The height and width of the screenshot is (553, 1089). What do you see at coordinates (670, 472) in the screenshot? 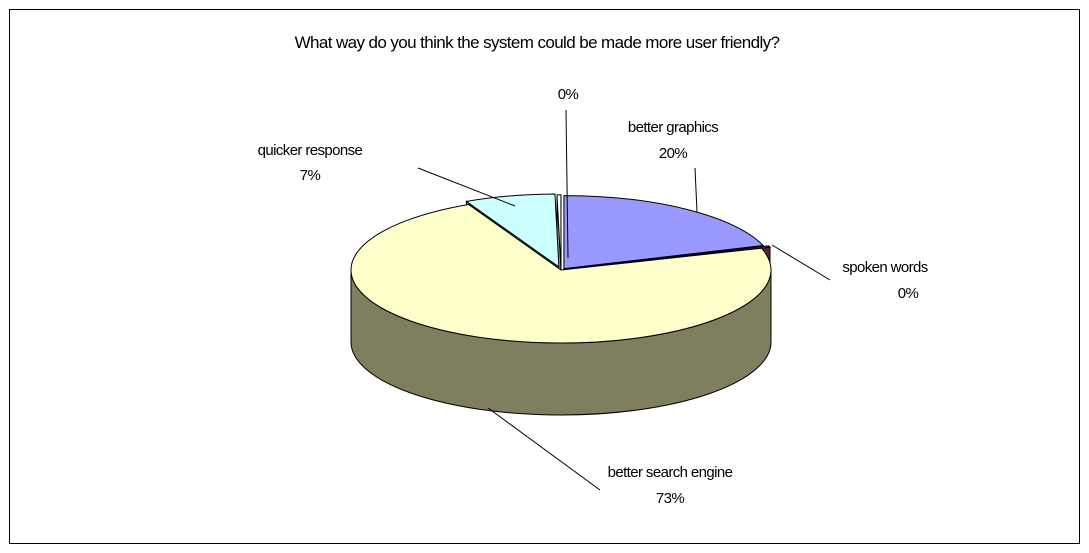
I see `slice-label: better search engine` at bounding box center [670, 472].